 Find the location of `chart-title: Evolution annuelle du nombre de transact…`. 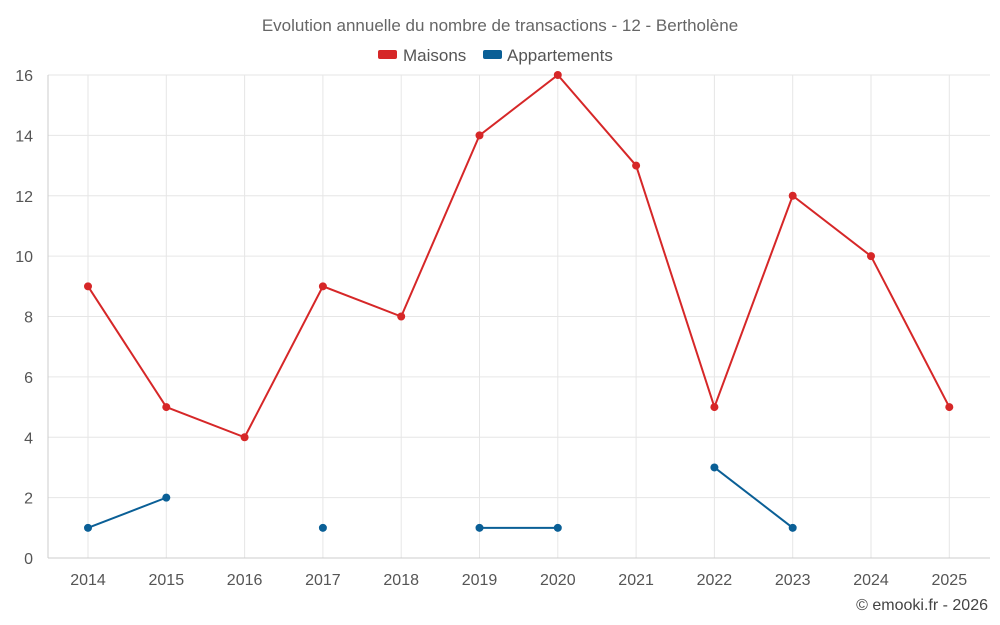

chart-title: Evolution annuelle du nombre de transact… is located at coordinates (500, 25).